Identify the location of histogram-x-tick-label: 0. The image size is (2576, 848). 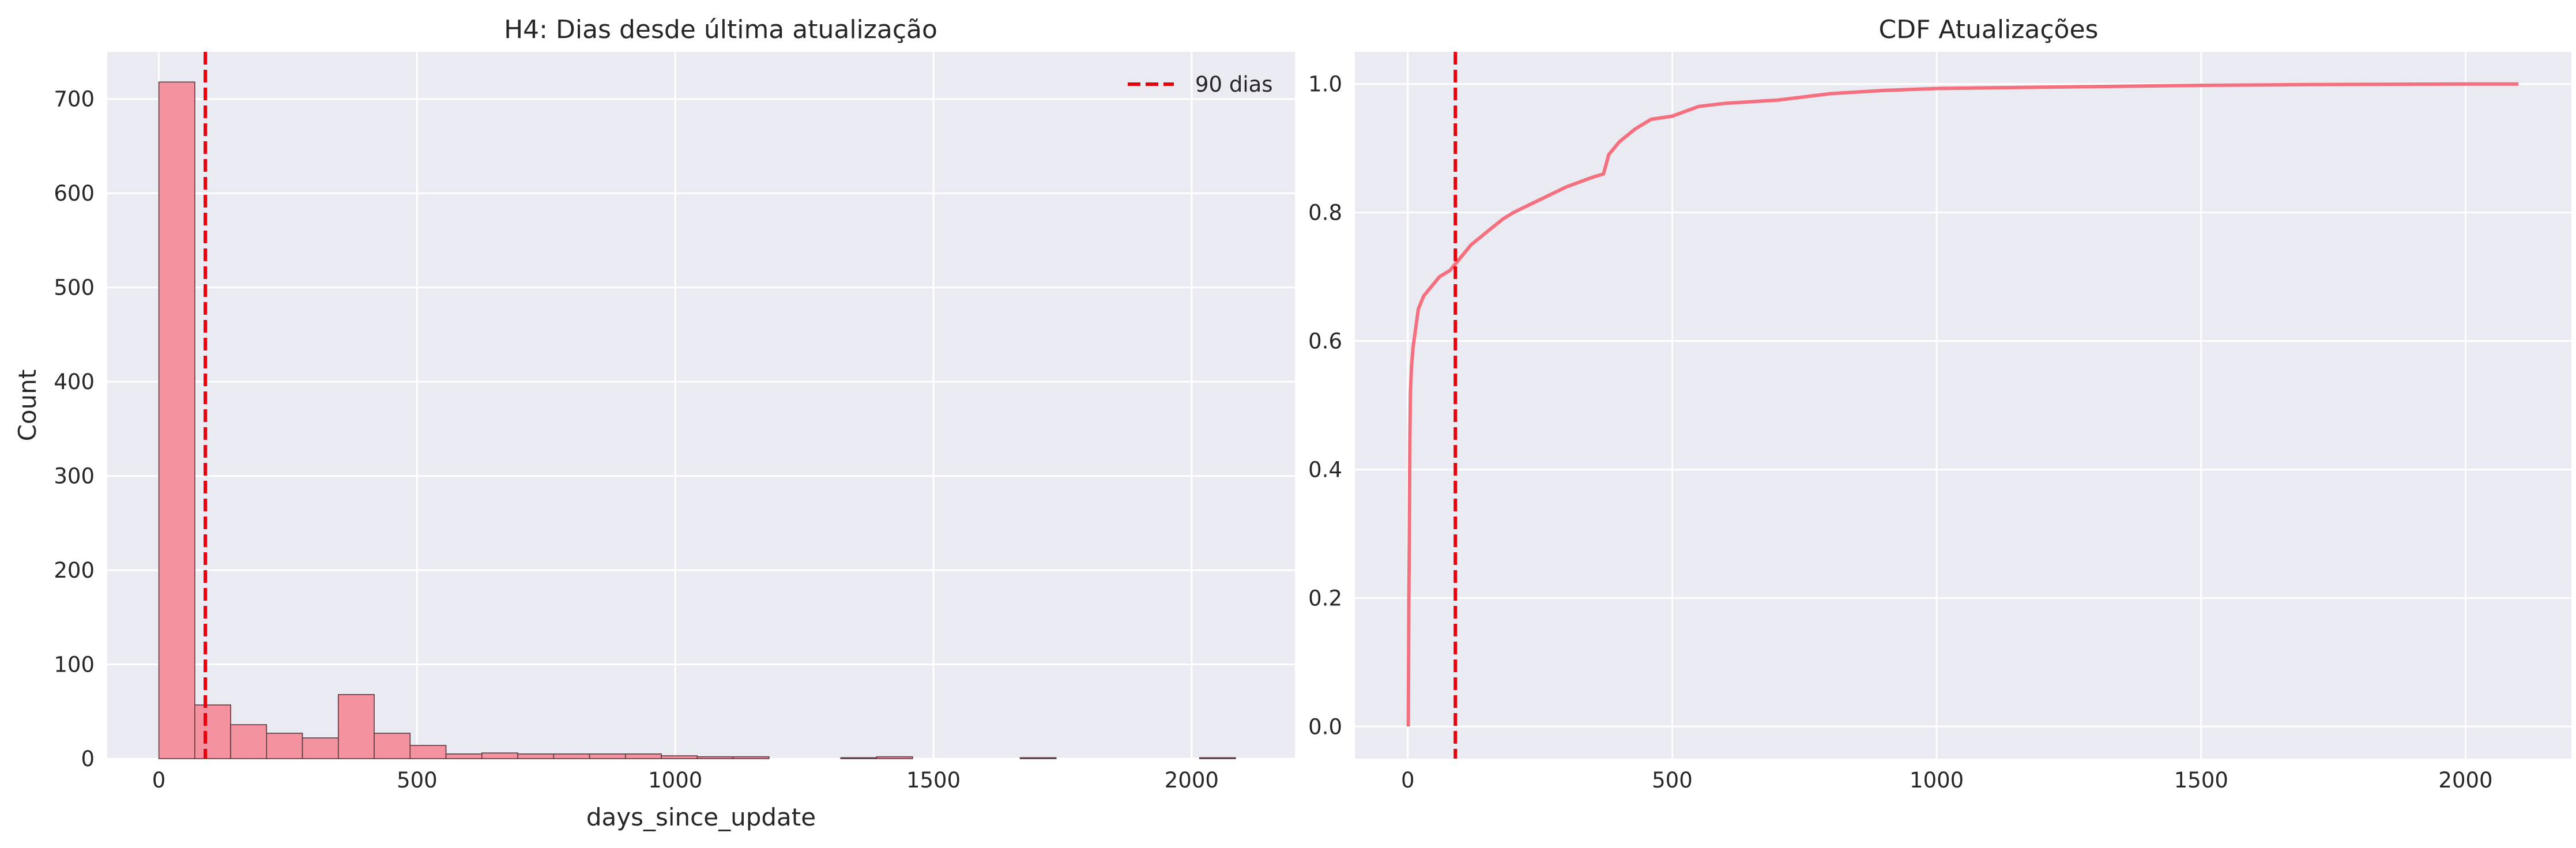
(159, 780).